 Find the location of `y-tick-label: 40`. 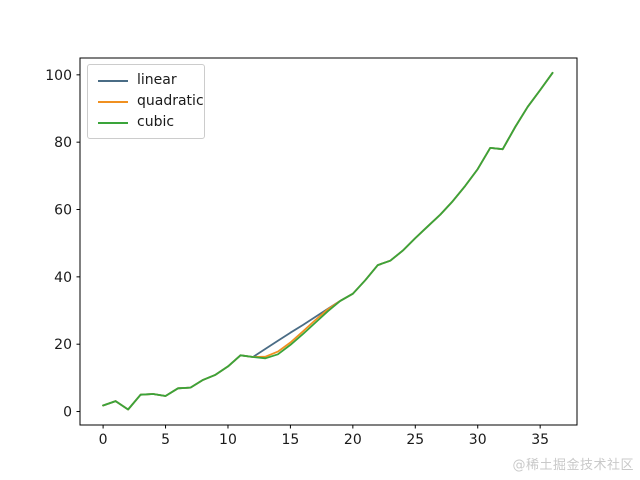

y-tick-label: 40 is located at coordinates (63, 278).